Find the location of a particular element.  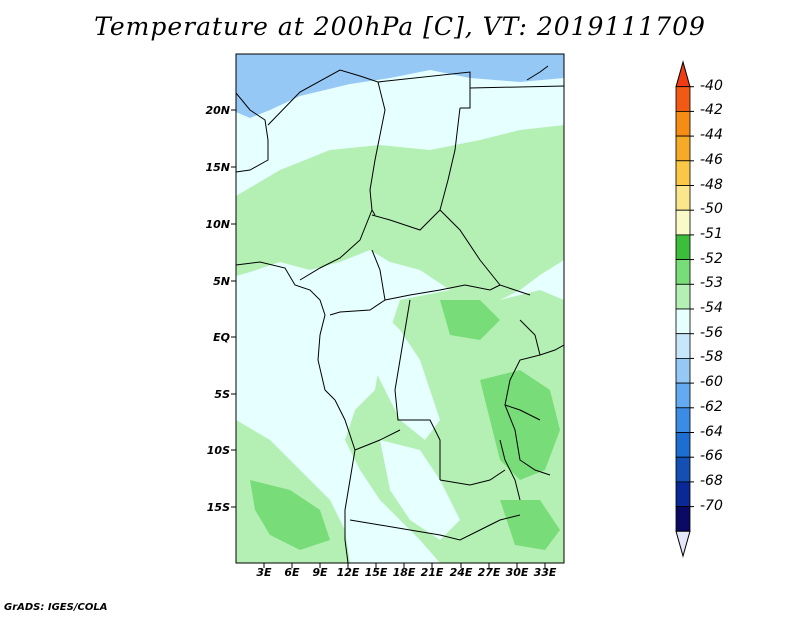

lat-label-eq: EQ is located at coordinates (221, 337).